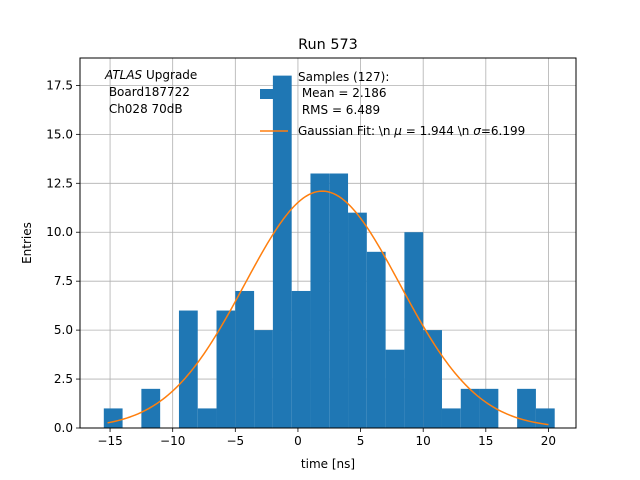 This screenshot has height=480, width=640. What do you see at coordinates (397, 131) in the screenshot?
I see `legend-mu-symbol: μ` at bounding box center [397, 131].